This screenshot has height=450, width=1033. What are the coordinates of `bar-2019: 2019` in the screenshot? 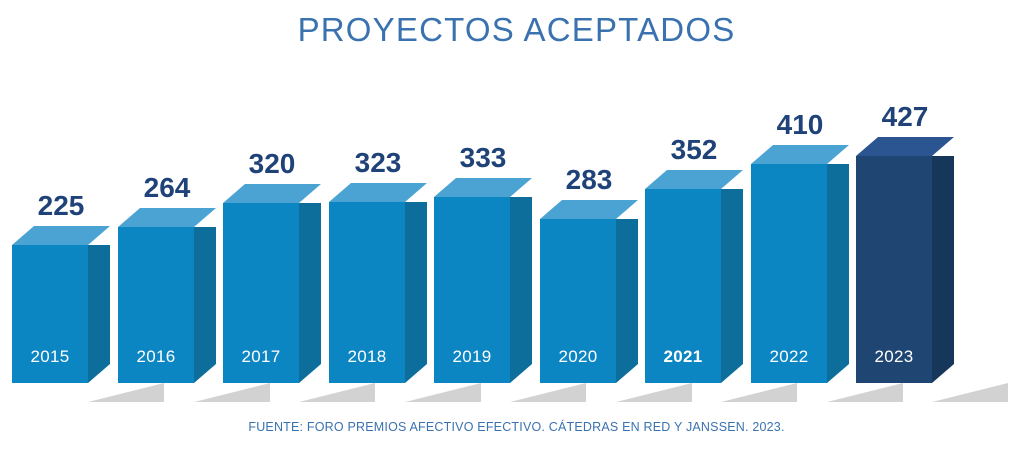 It's located at (510, 290).